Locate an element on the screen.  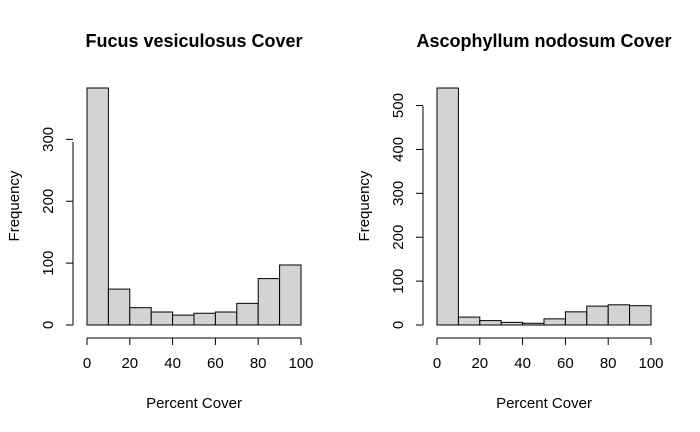
y-ticks: 0 100 200 300 is located at coordinates (56, 228).